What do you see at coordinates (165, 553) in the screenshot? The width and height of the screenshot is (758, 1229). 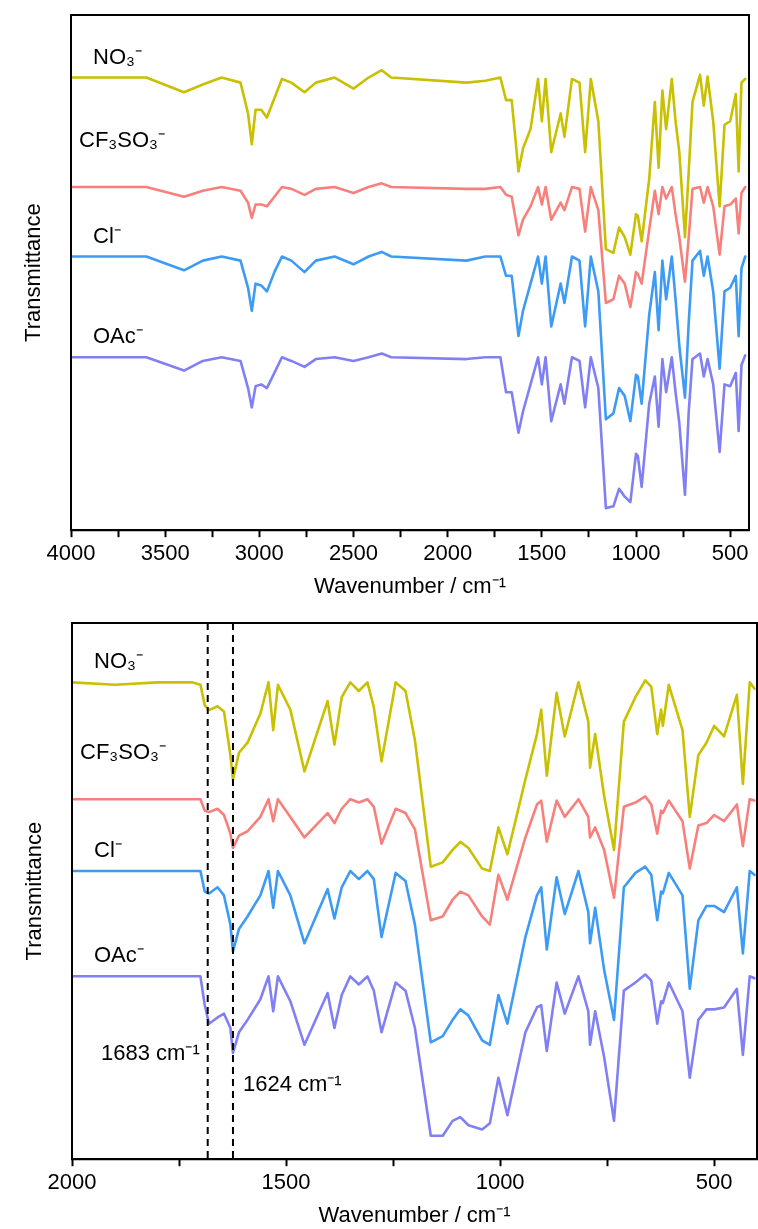 I see `x-tick-label: 3500` at bounding box center [165, 553].